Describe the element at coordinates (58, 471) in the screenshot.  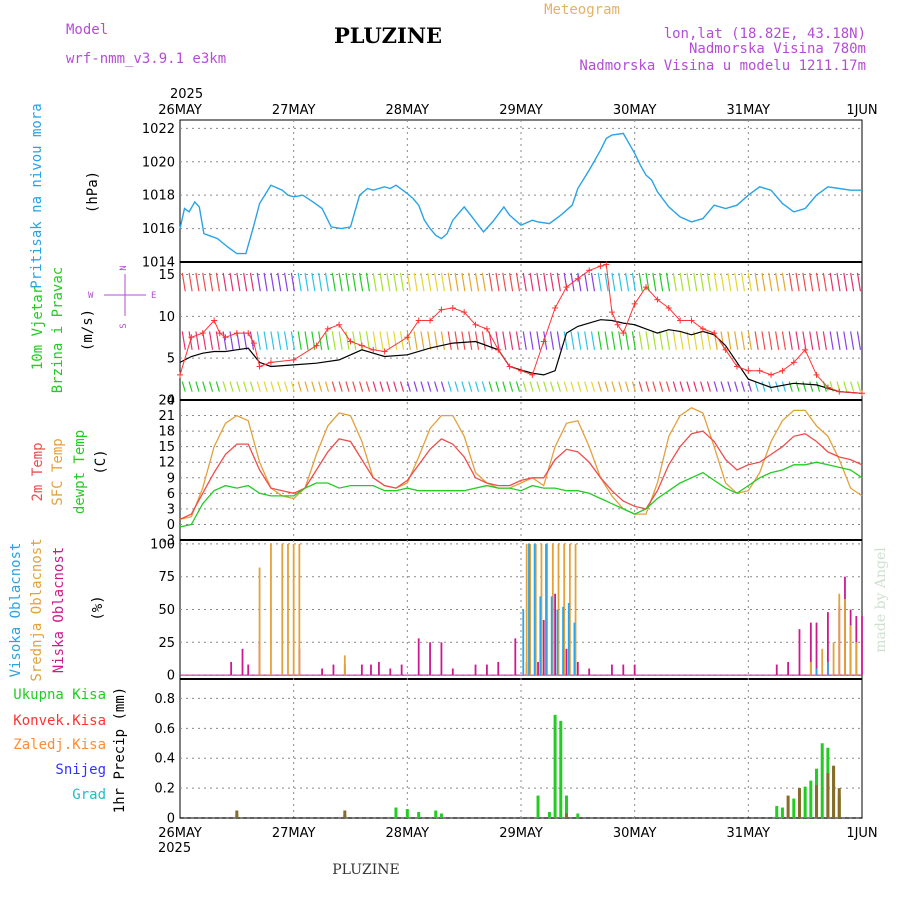
I see `sfc-temp-title: SFC Temp` at that location.